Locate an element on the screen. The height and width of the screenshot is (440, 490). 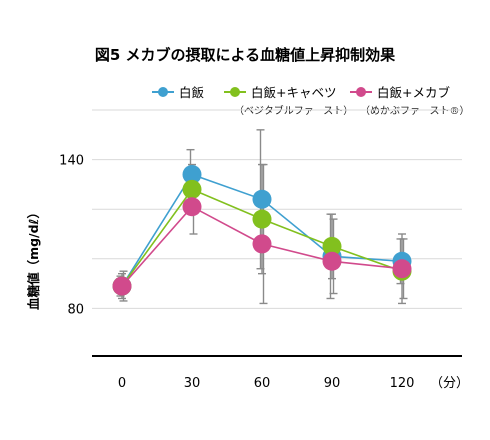
x-tick-labels: 0 30 60 90 120 is located at coordinates (266, 383).